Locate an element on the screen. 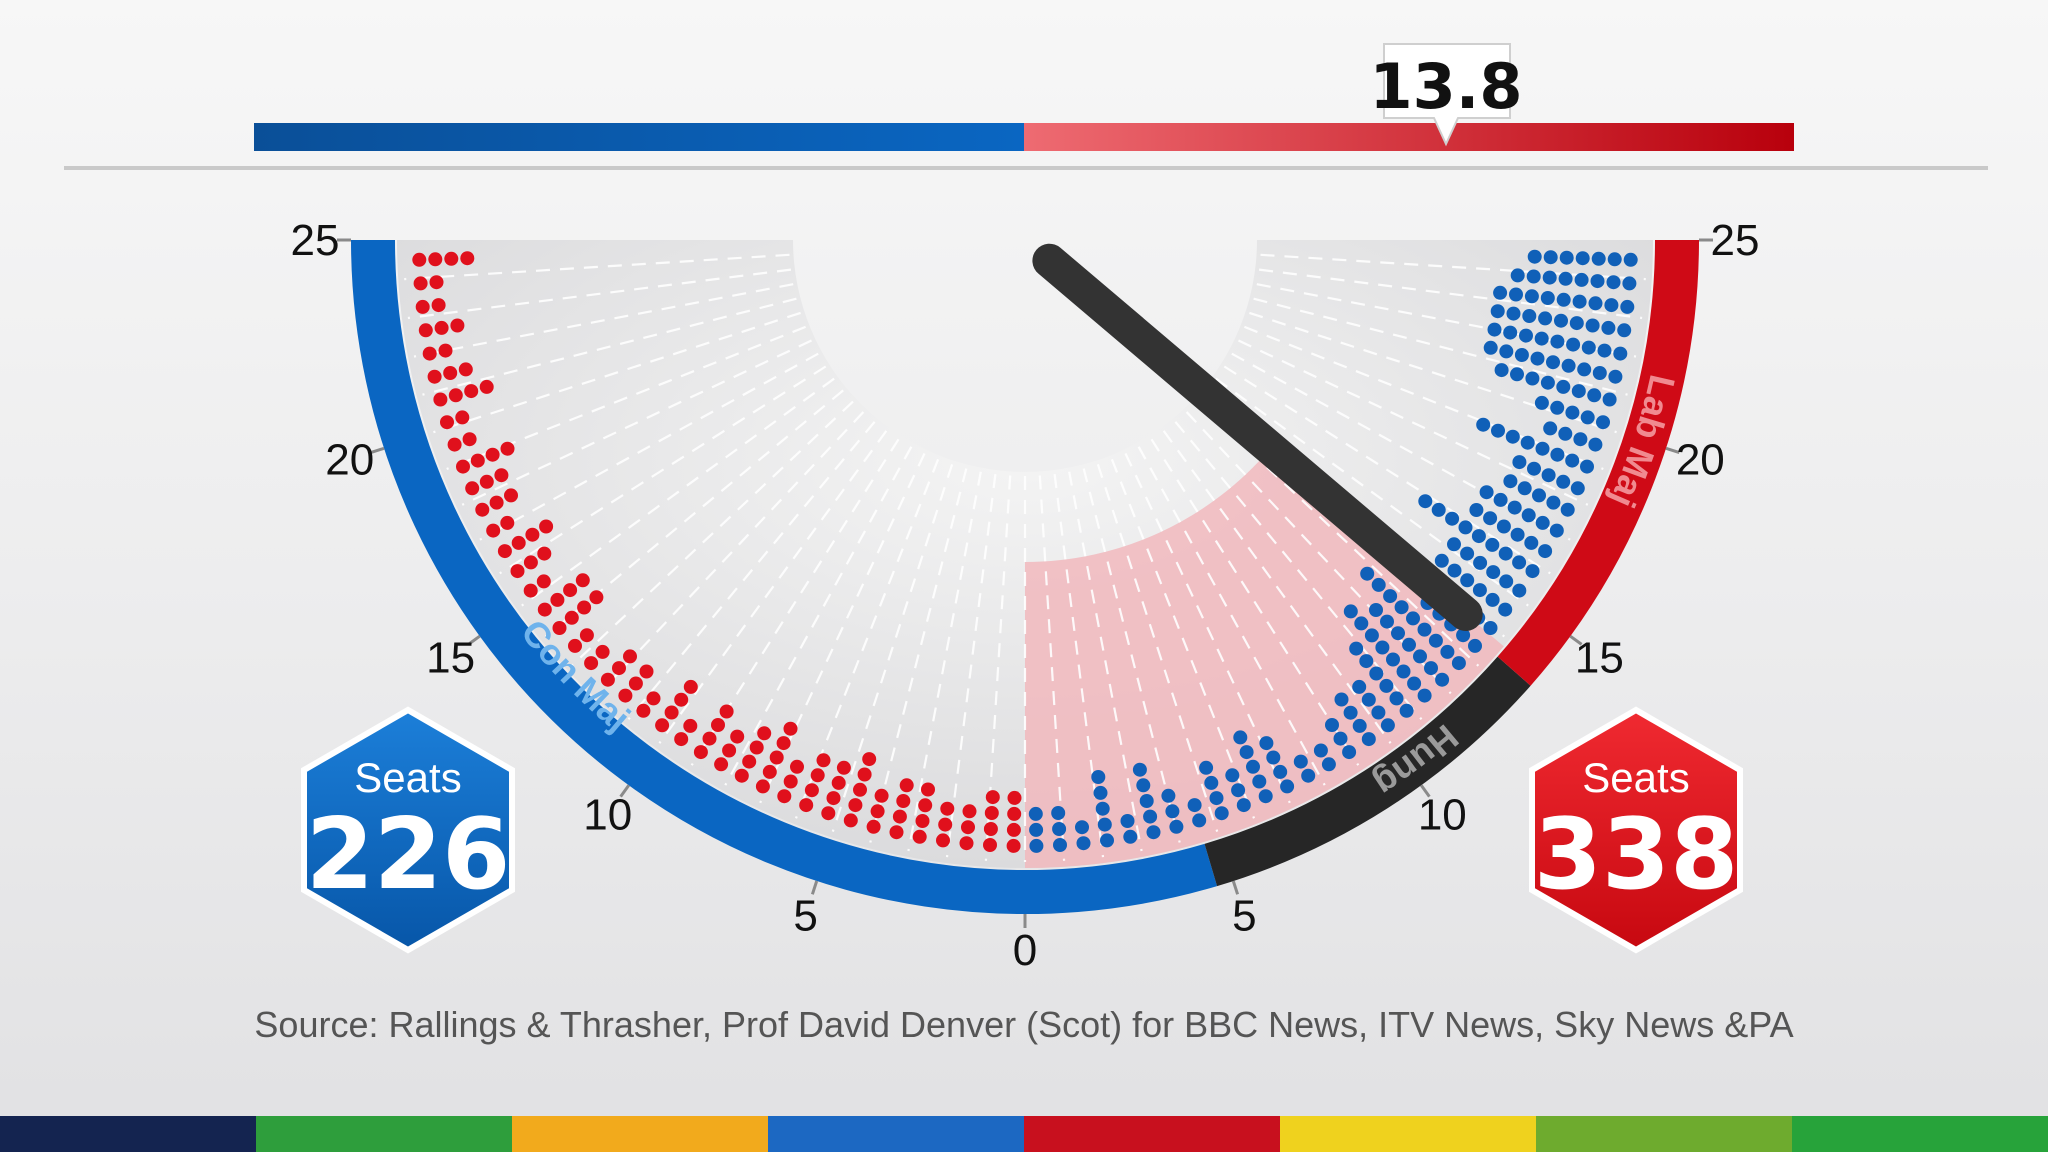  tick-label: 0 is located at coordinates (1025, 950).